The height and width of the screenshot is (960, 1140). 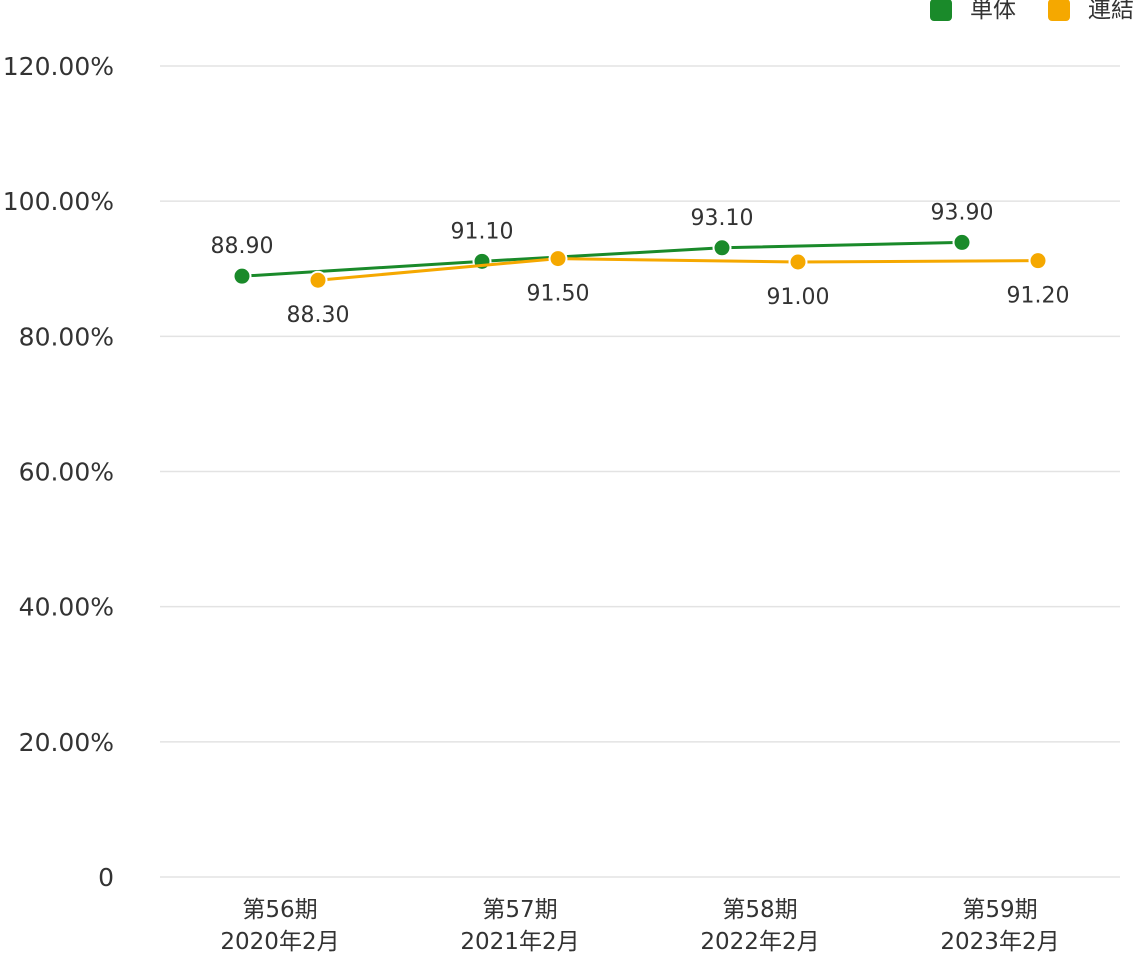 I want to click on y-tick-label: 60.00%, so click(x=66, y=472).